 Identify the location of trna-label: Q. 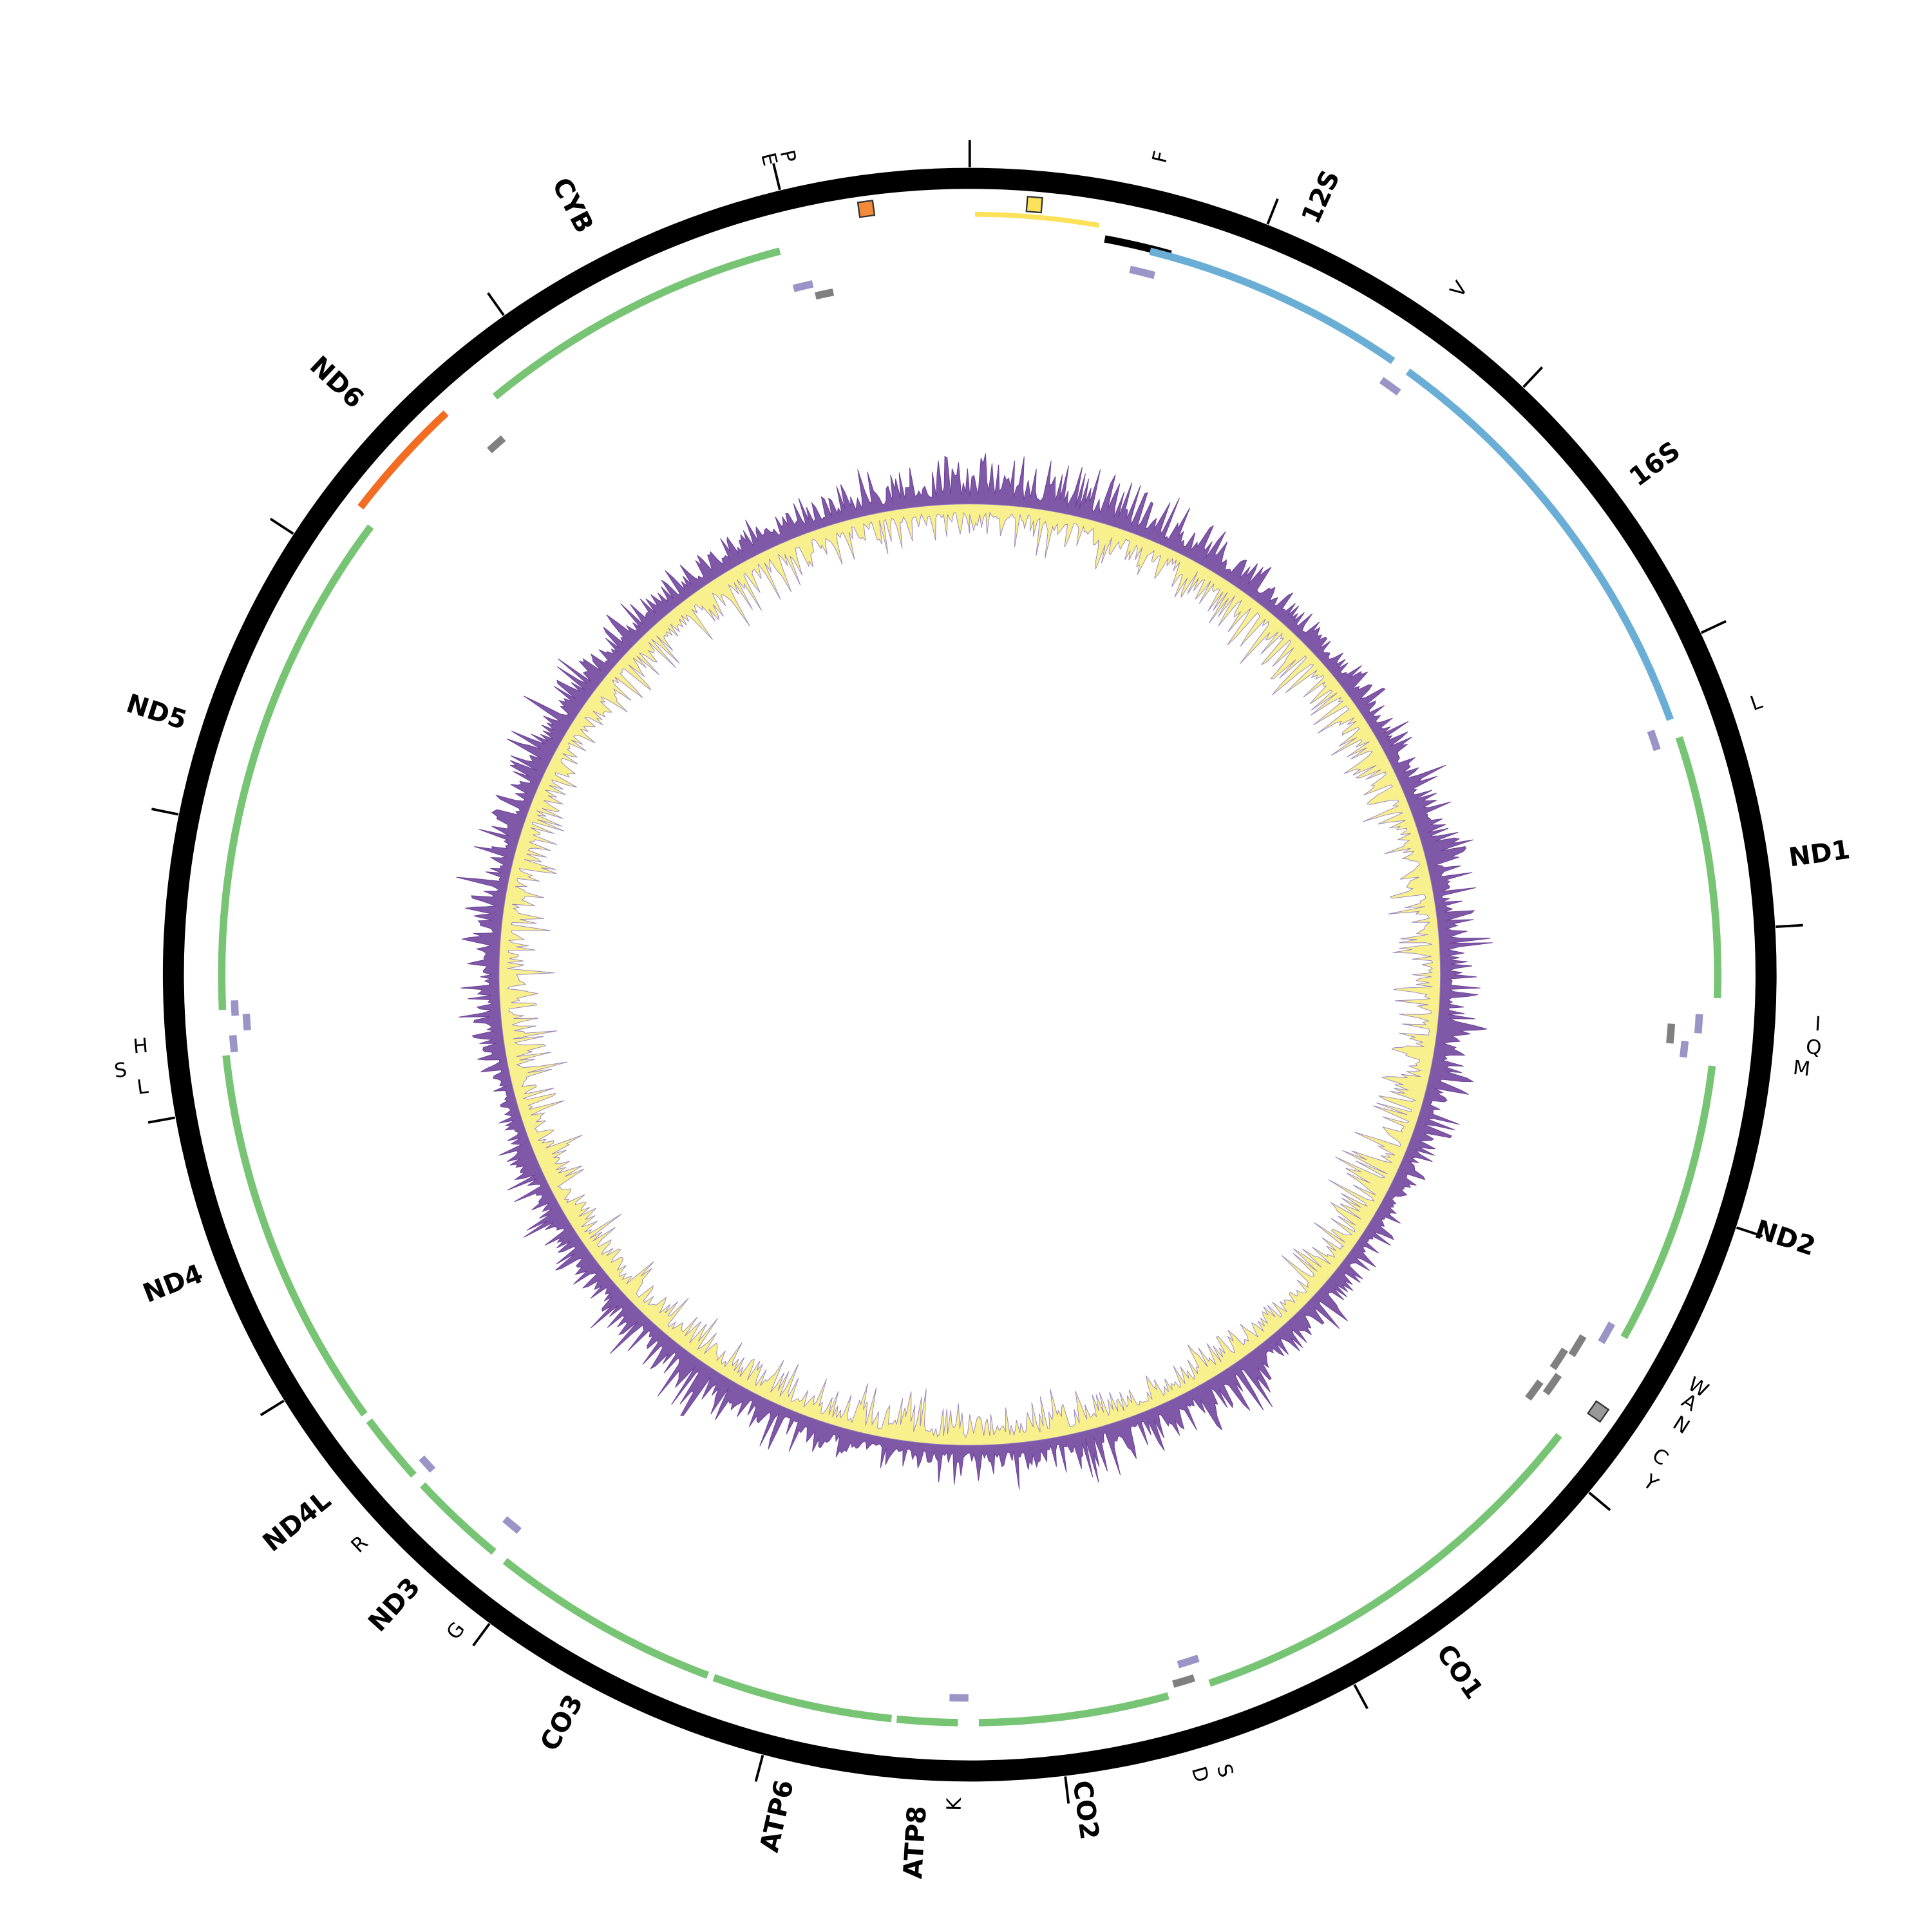
(1814, 1048).